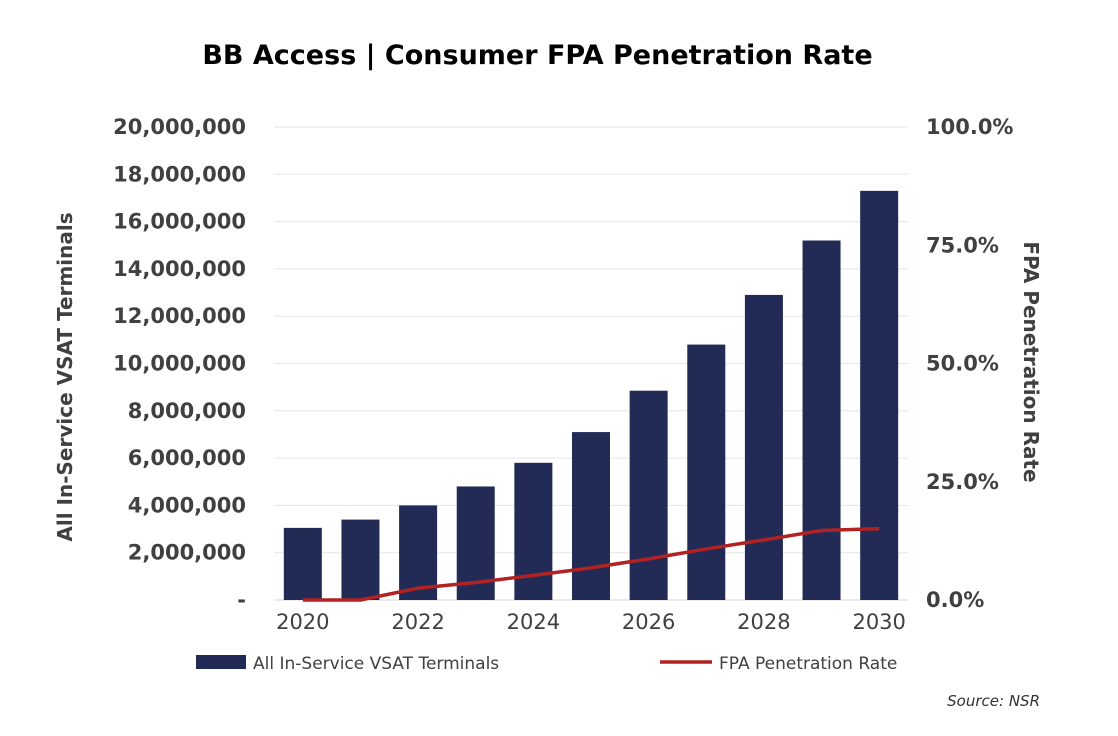 The image size is (1118, 736). I want to click on left-tick-label: 18,000,000, so click(179, 174).